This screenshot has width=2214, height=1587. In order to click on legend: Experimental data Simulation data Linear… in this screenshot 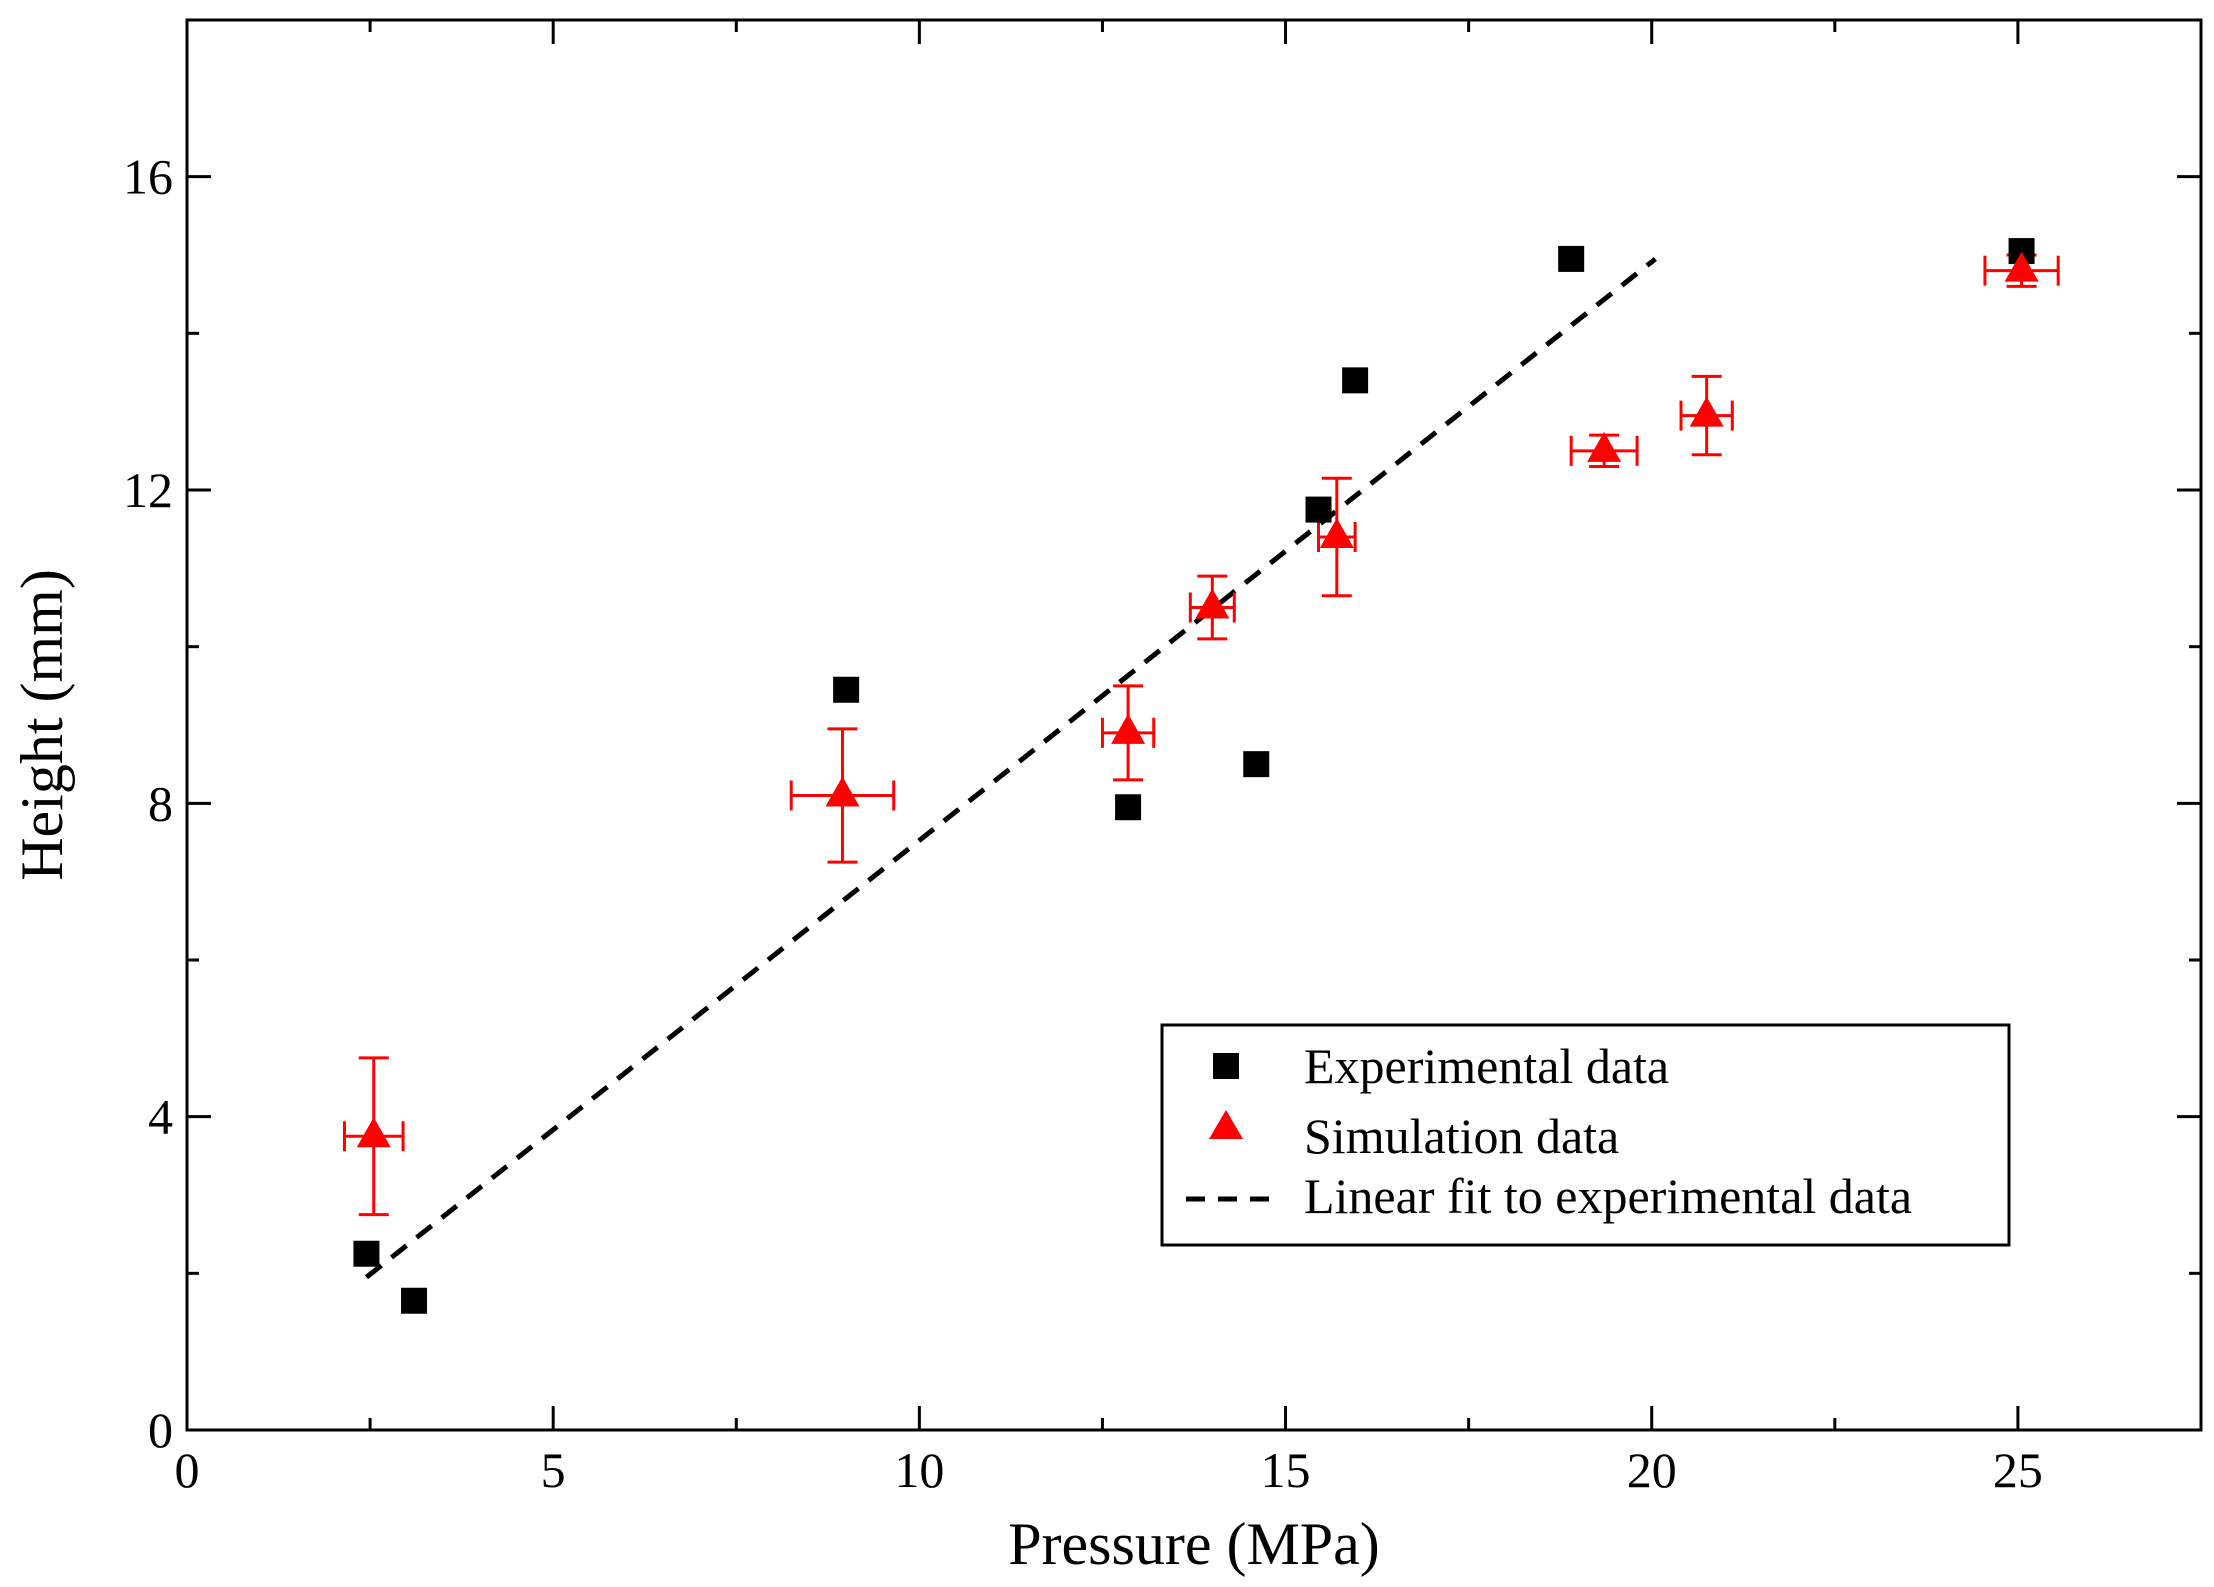, I will do `click(1585, 1135)`.